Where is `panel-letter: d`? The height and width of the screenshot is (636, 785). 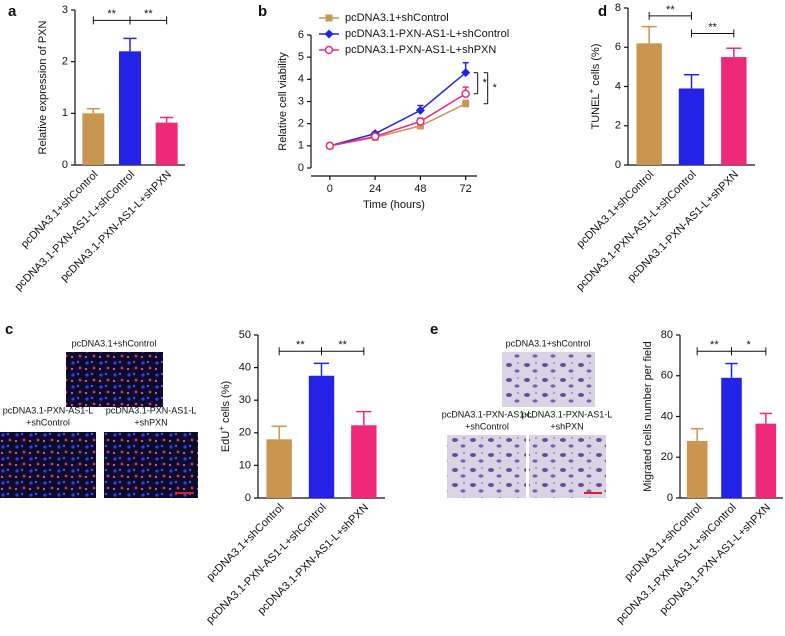
panel-letter: d is located at coordinates (602, 11).